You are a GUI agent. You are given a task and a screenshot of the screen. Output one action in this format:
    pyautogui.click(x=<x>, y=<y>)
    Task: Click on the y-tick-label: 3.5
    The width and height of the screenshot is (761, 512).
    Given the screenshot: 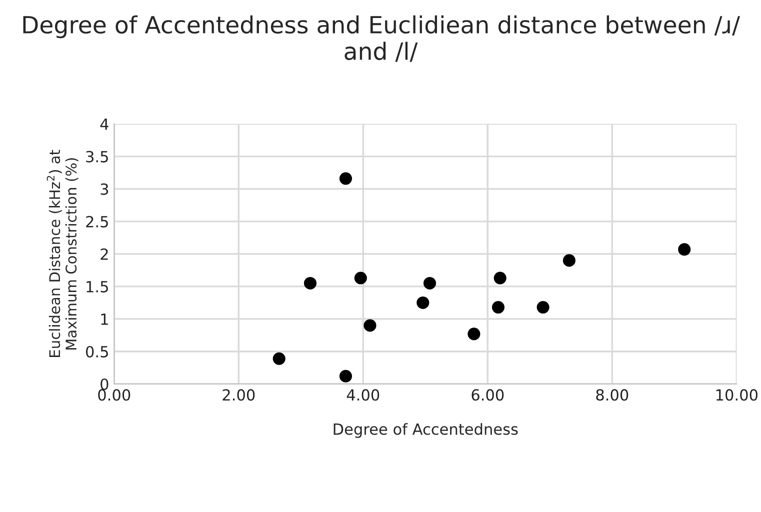 What is the action you would take?
    pyautogui.click(x=97, y=156)
    